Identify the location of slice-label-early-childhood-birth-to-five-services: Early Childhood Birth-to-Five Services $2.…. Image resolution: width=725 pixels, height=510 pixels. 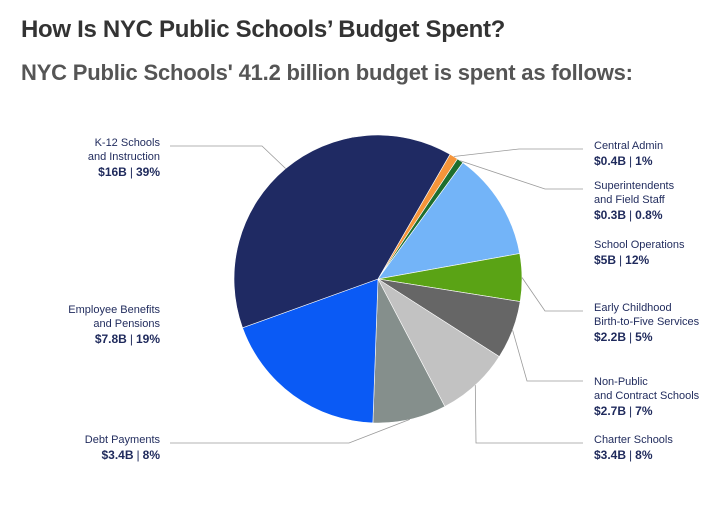
(647, 323).